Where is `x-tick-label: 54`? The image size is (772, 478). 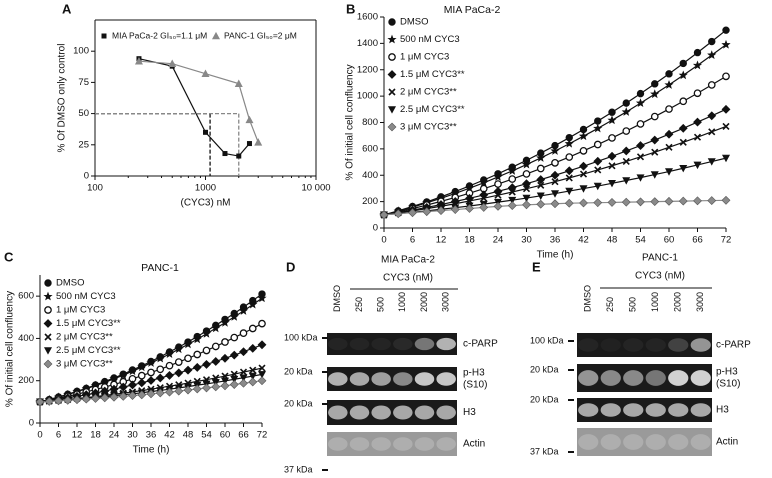
x-tick-label: 54 is located at coordinates (640, 240).